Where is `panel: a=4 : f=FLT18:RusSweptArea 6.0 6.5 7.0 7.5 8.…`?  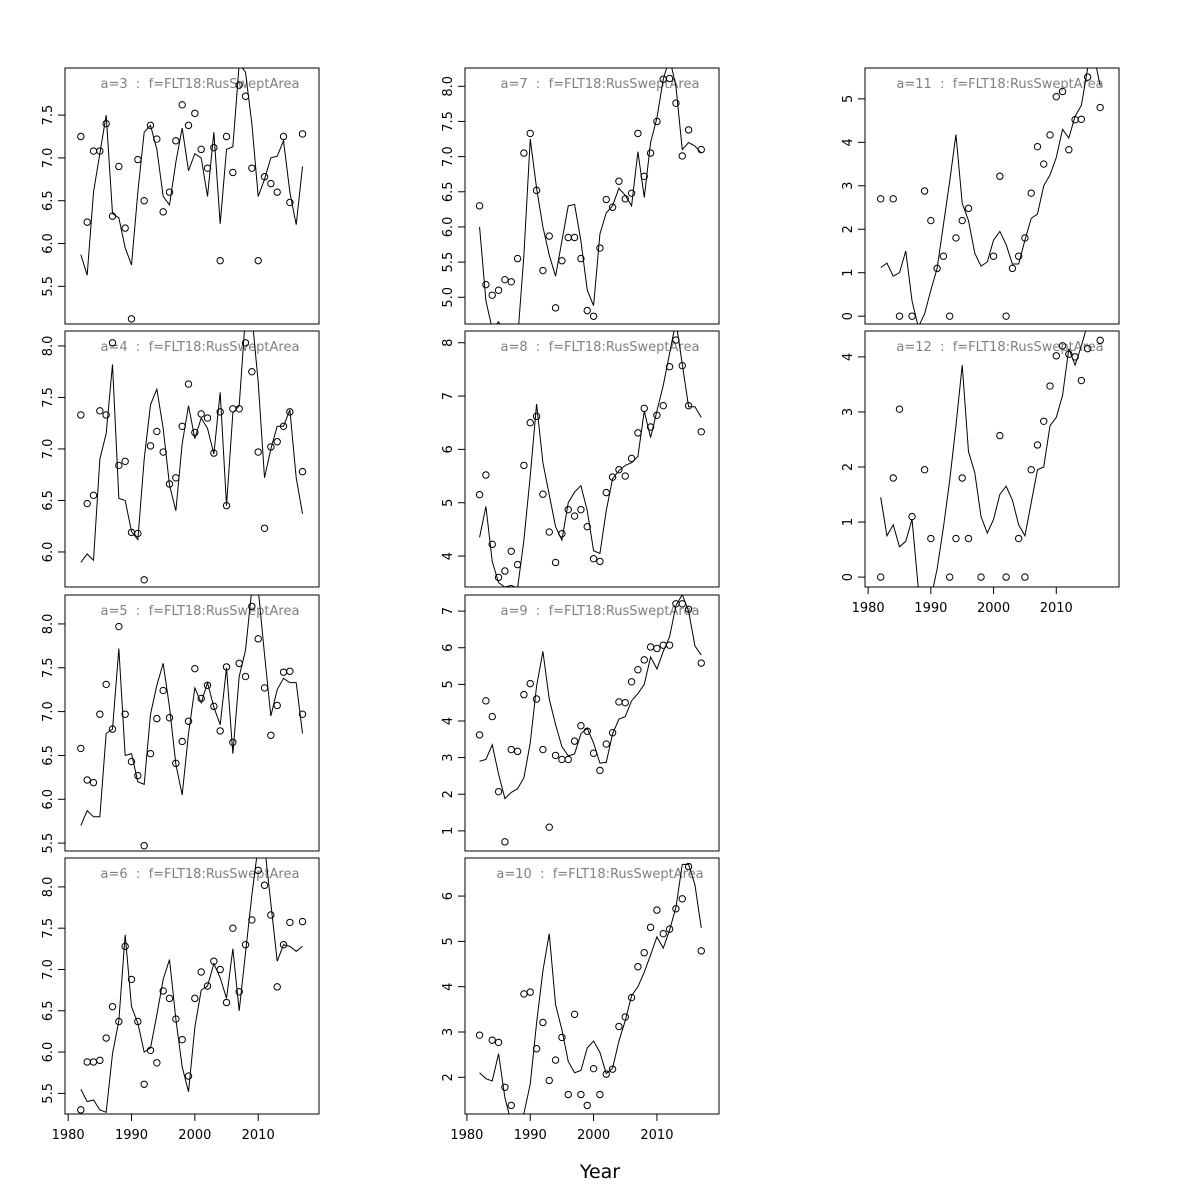
panel: a=4 : f=FLT18:RusSweptArea 6.0 6.5 7.0 7.5 8.… is located at coordinates (180, 459).